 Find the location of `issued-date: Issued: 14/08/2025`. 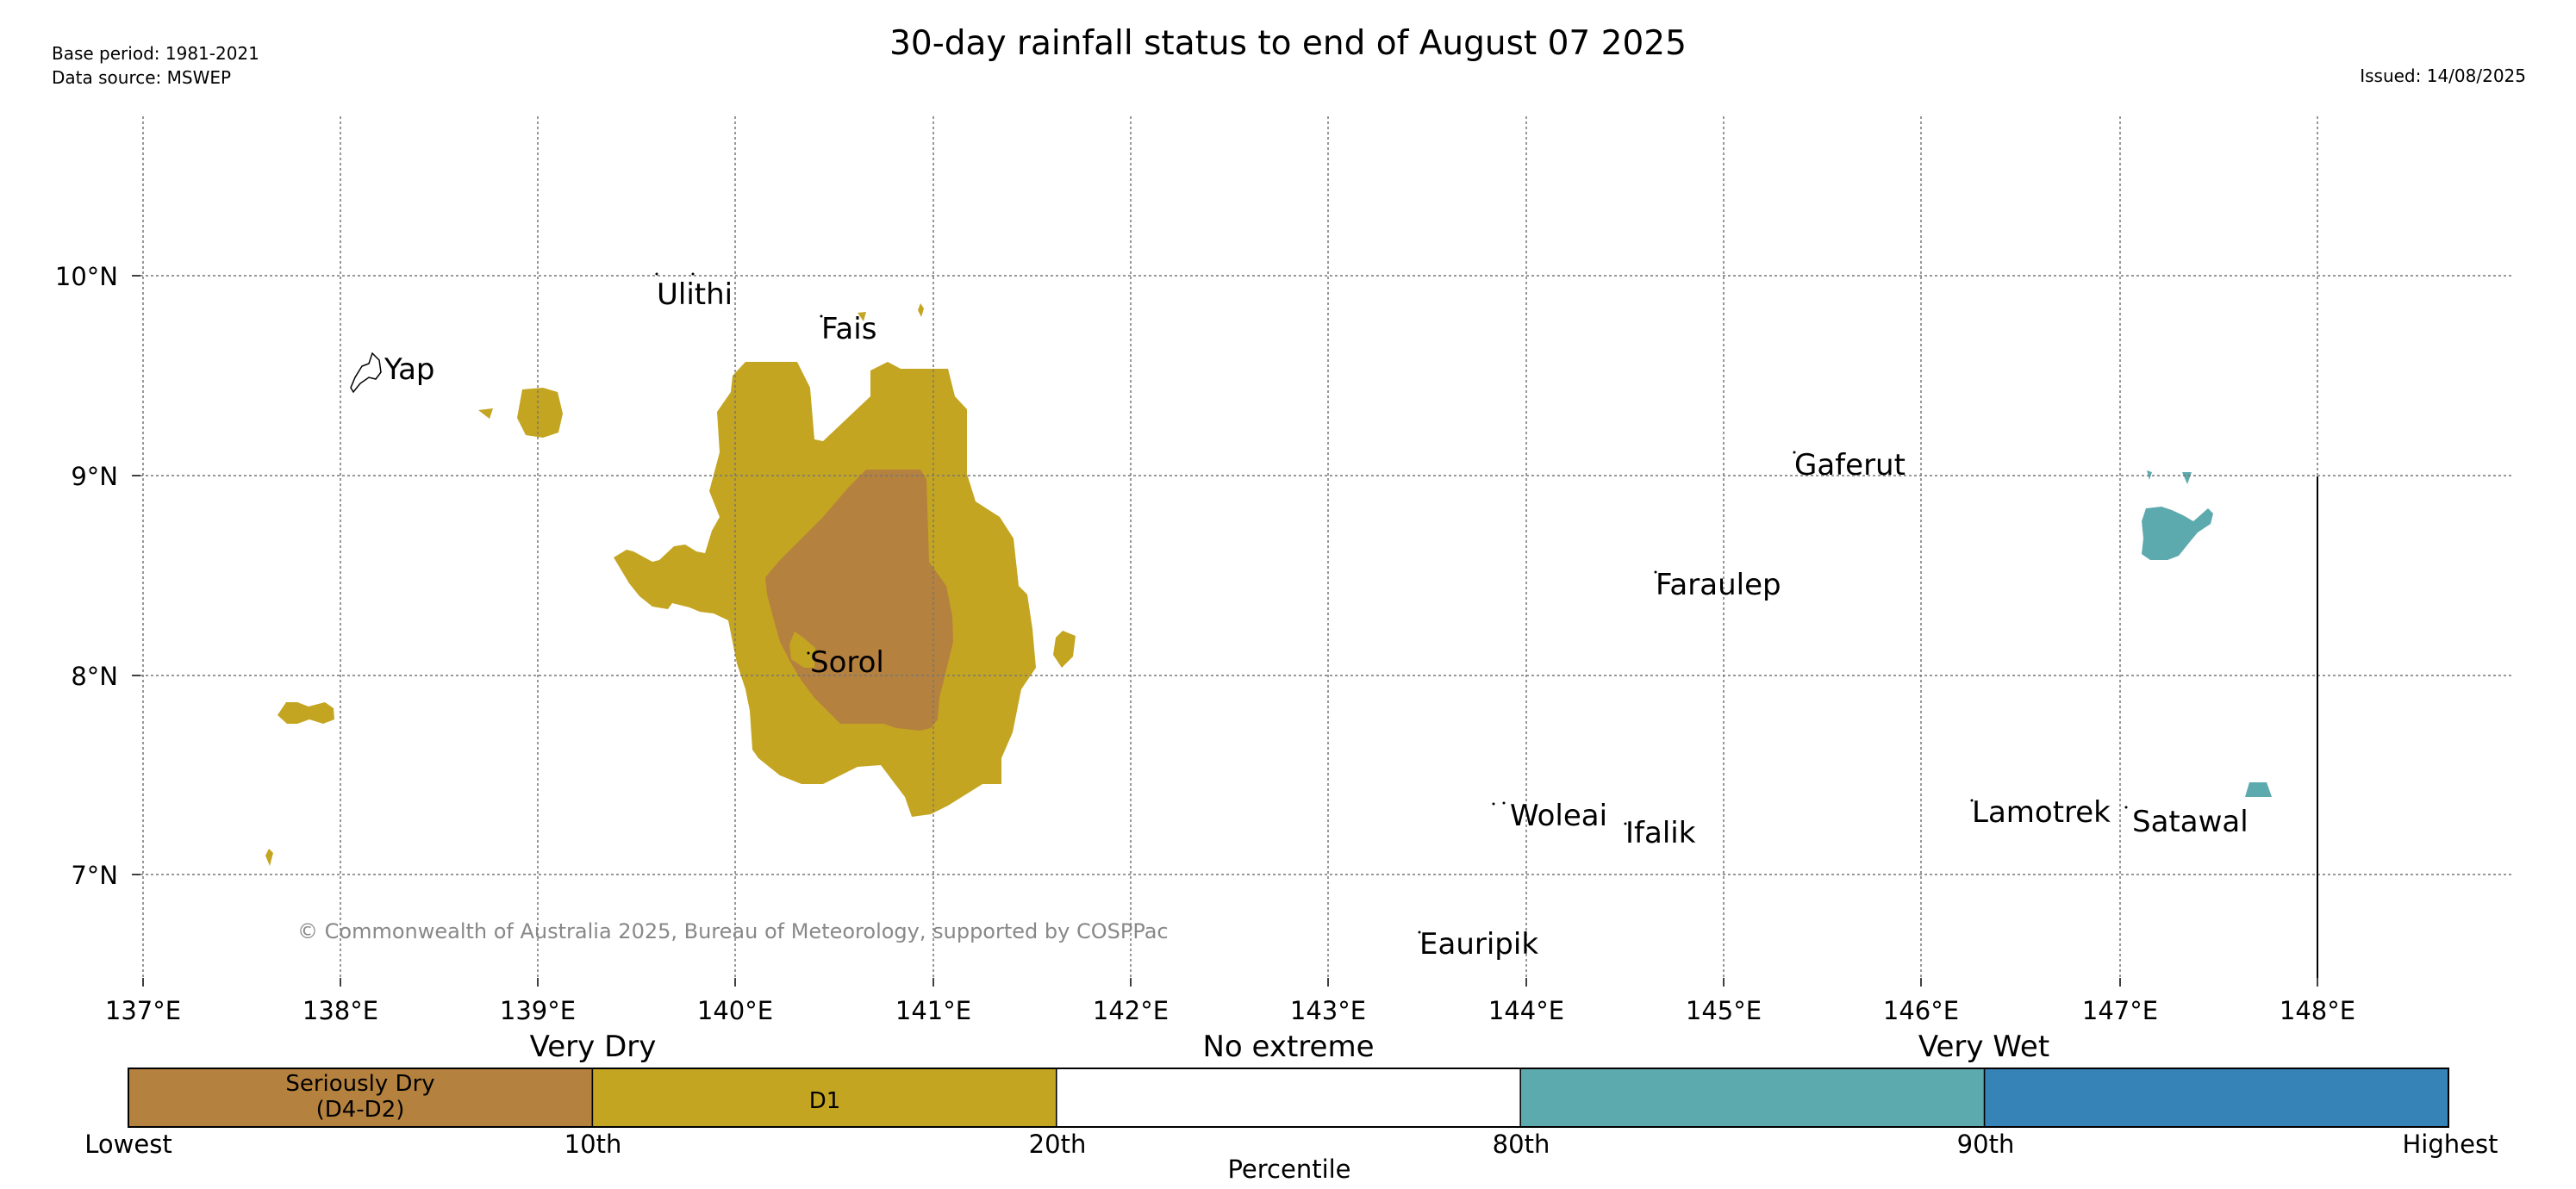

issued-date: Issued: 14/08/2025 is located at coordinates (2443, 75).